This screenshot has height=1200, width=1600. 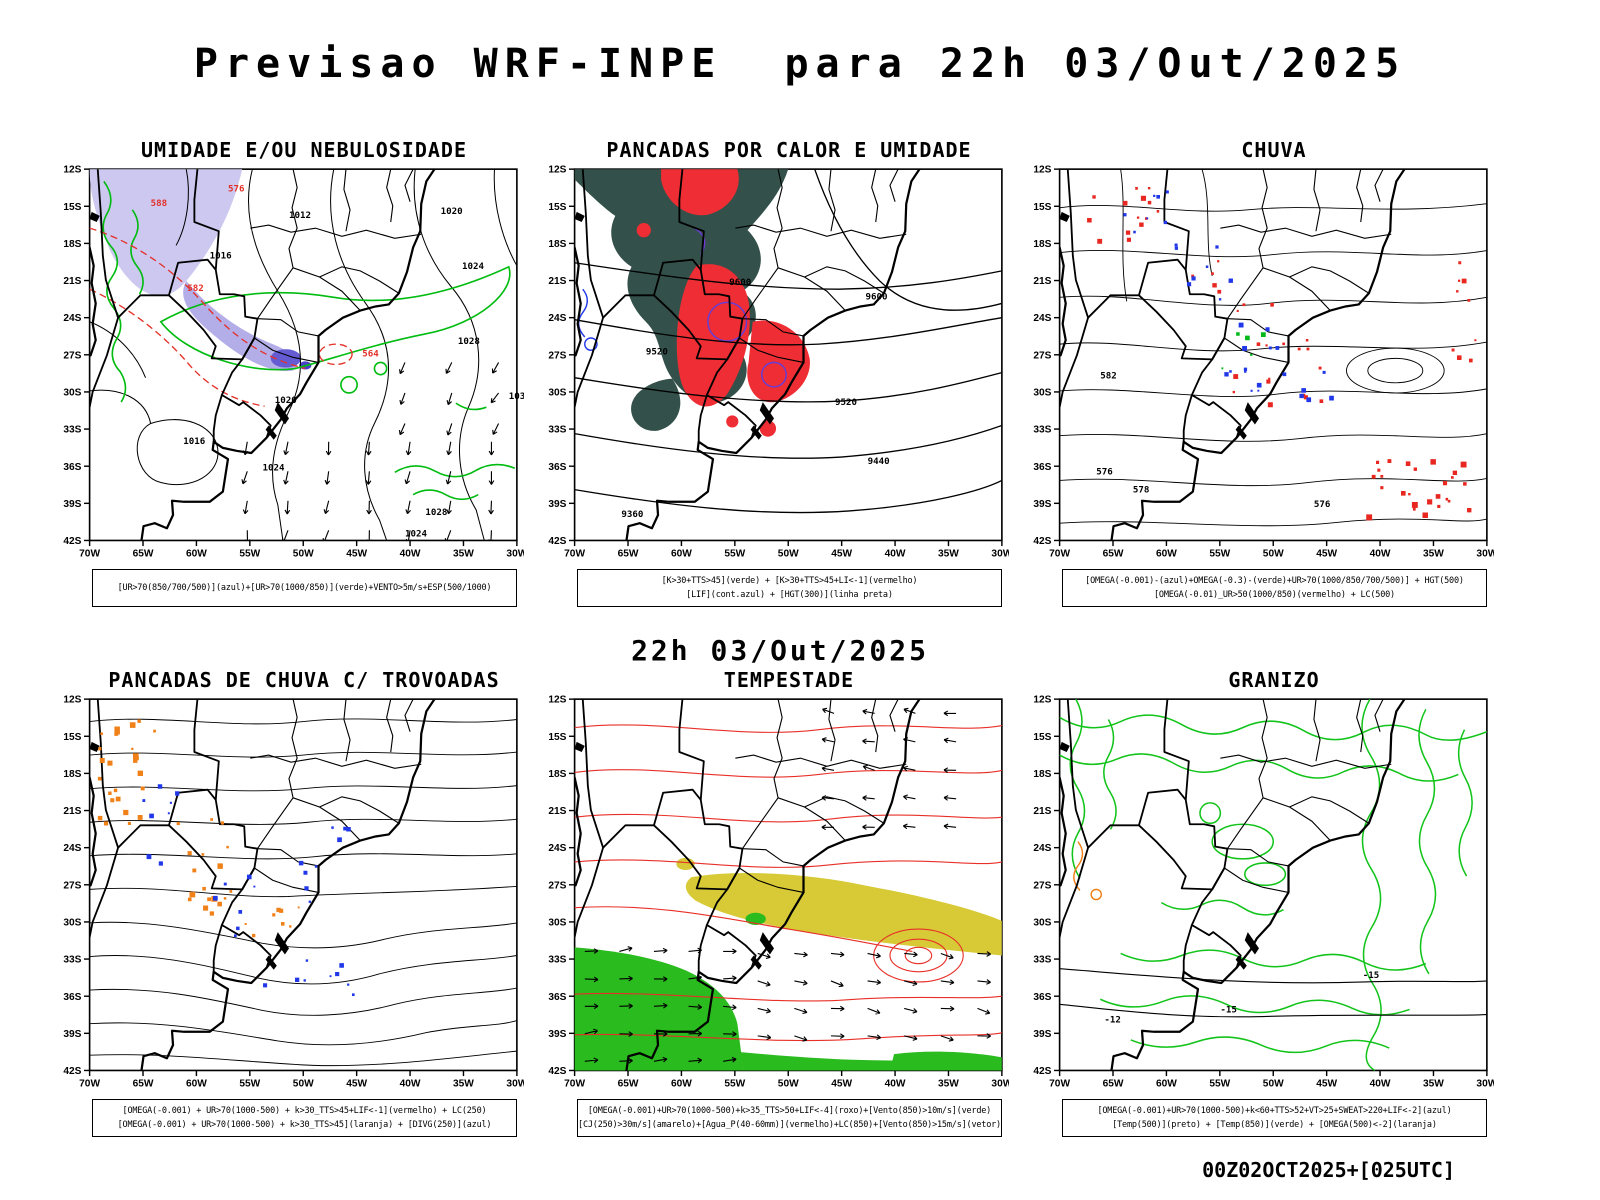 I want to click on wind-vectors, so click(x=788, y=885).